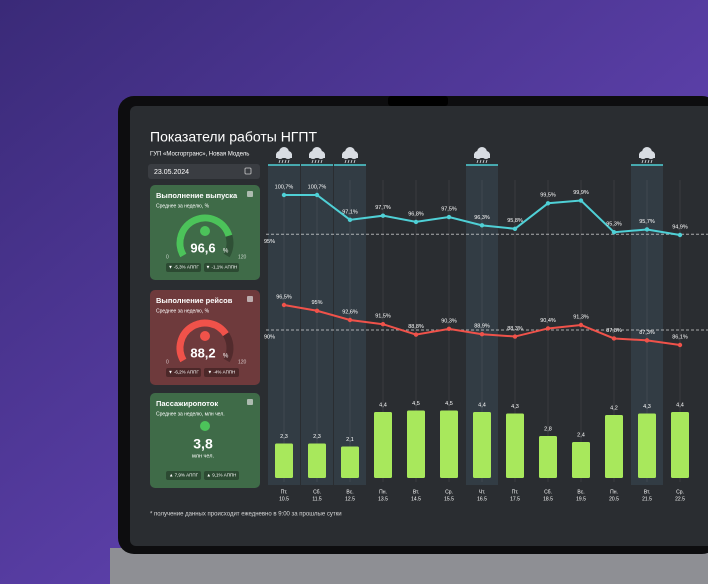 The height and width of the screenshot is (584, 708). Describe the element at coordinates (205, 440) in the screenshot. I see `kpi-panel` at that location.